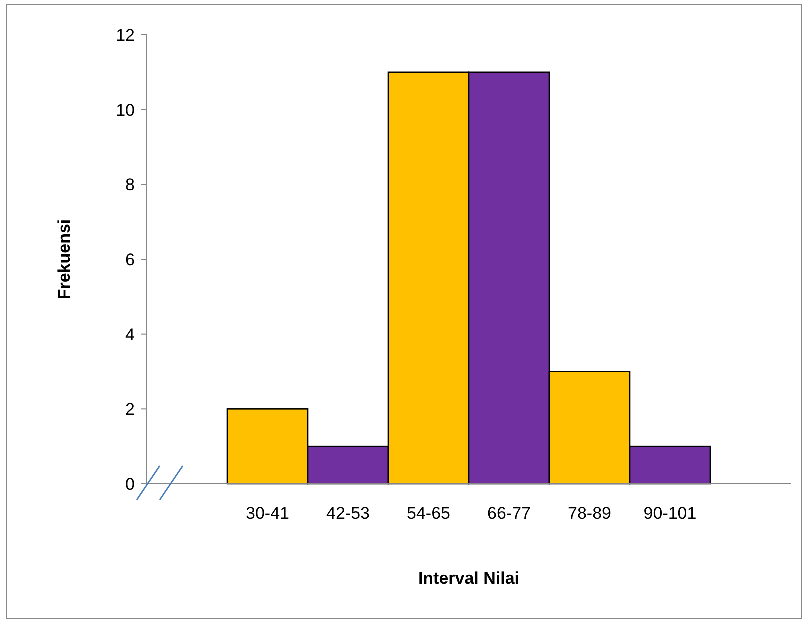  What do you see at coordinates (125, 35) in the screenshot?
I see `y-tick-label: 12` at bounding box center [125, 35].